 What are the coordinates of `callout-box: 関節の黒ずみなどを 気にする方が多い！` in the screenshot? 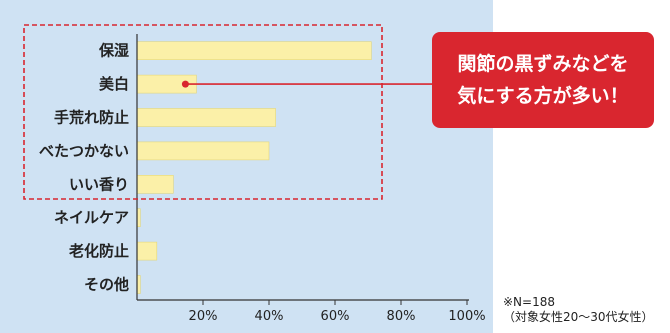 It's located at (543, 80).